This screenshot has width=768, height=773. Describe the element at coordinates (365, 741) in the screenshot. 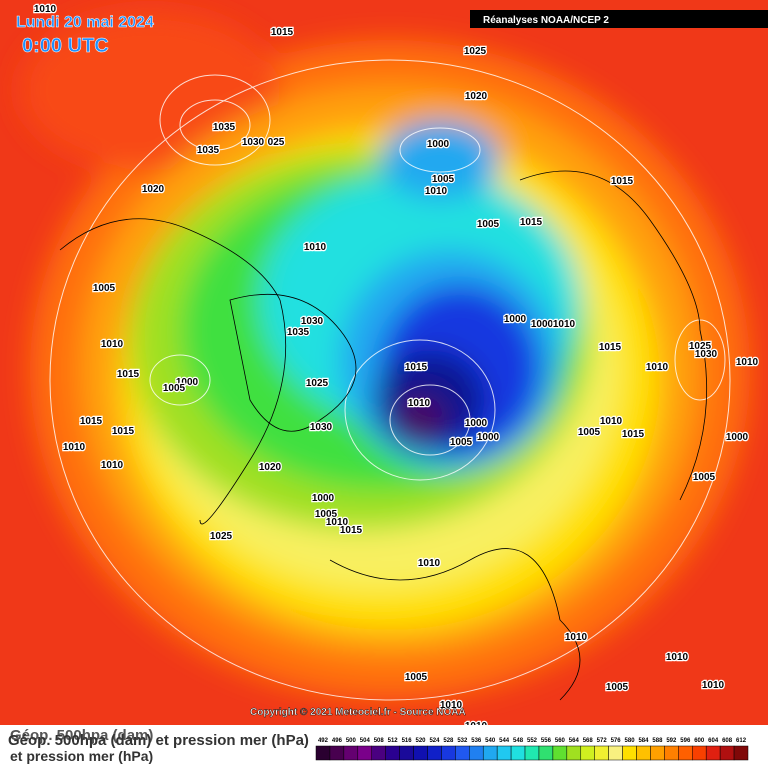

I see `scale-label: 504` at that location.